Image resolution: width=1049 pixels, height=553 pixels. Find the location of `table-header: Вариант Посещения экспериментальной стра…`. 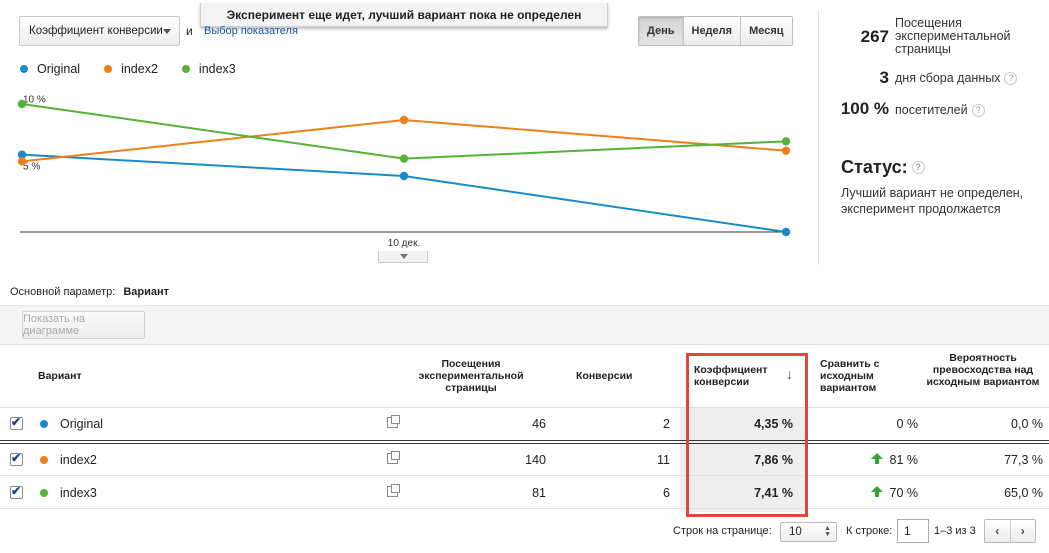

table-header: Вариант Посещения экспериментальной стра… is located at coordinates (524, 377).